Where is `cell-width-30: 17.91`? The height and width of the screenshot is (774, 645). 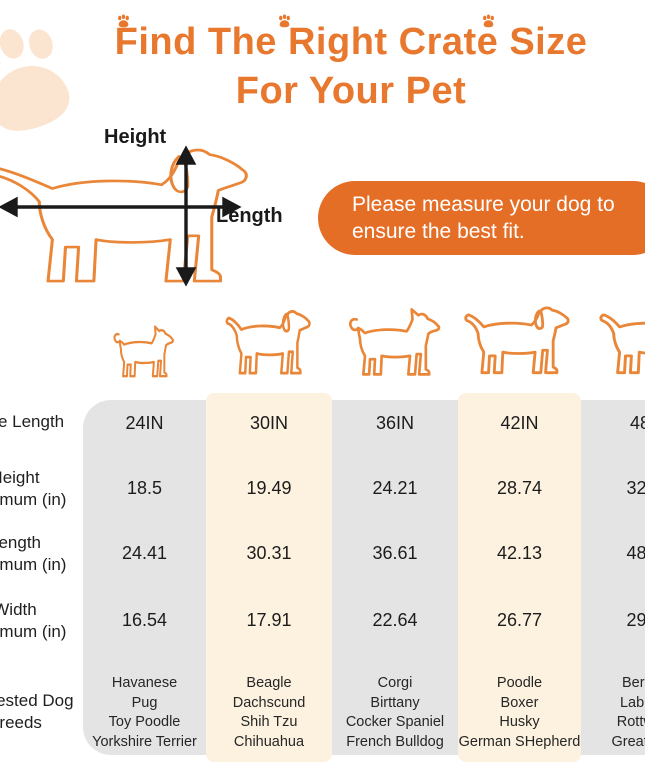 cell-width-30: 17.91 is located at coordinates (269, 620).